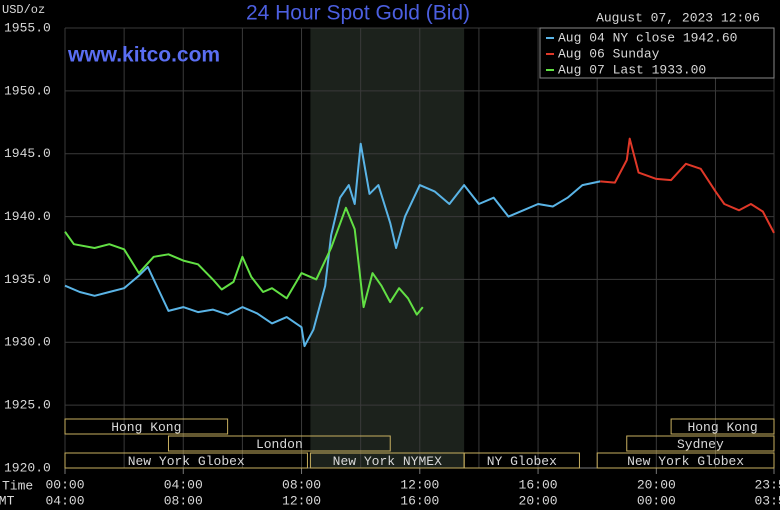 This screenshot has width=780, height=510. I want to click on legend-label: Aug 07 Last 1933.00, so click(632, 69).